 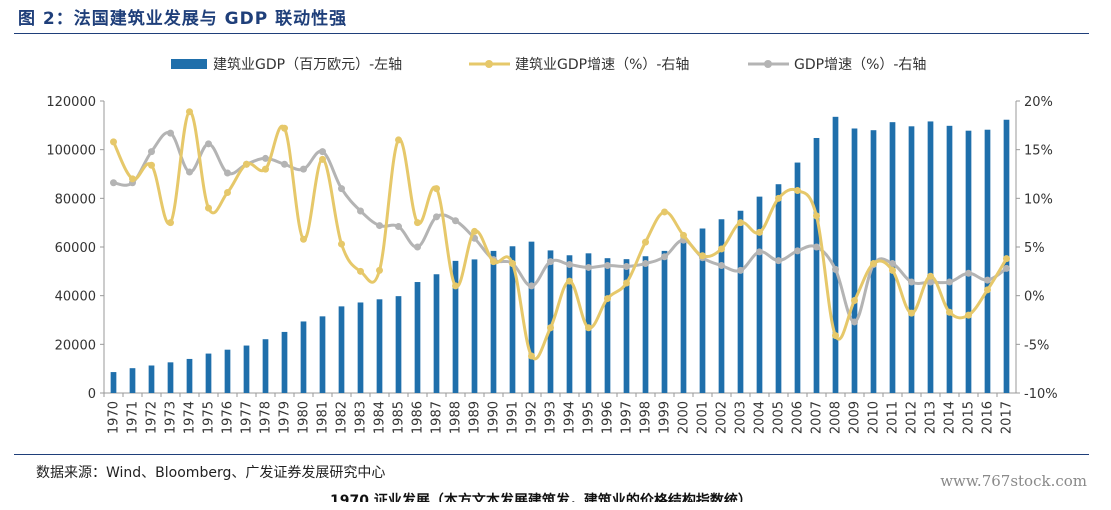 I want to click on x-tick-label: 2014, so click(x=950, y=417).